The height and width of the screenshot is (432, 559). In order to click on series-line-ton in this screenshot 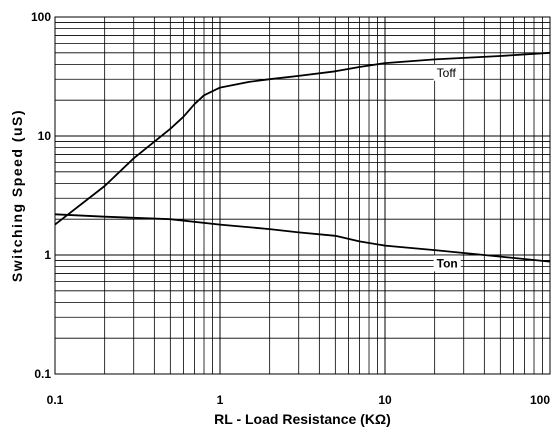, I will do `click(302, 238)`.